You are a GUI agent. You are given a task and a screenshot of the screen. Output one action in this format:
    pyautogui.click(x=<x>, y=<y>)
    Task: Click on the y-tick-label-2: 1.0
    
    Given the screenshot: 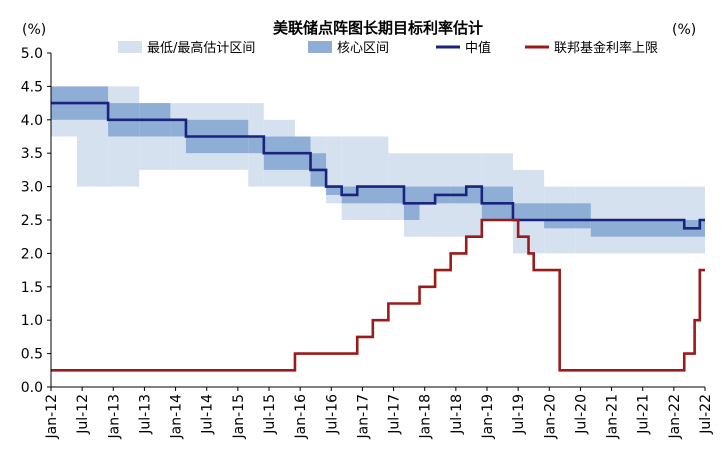 What is the action you would take?
    pyautogui.click(x=32, y=321)
    